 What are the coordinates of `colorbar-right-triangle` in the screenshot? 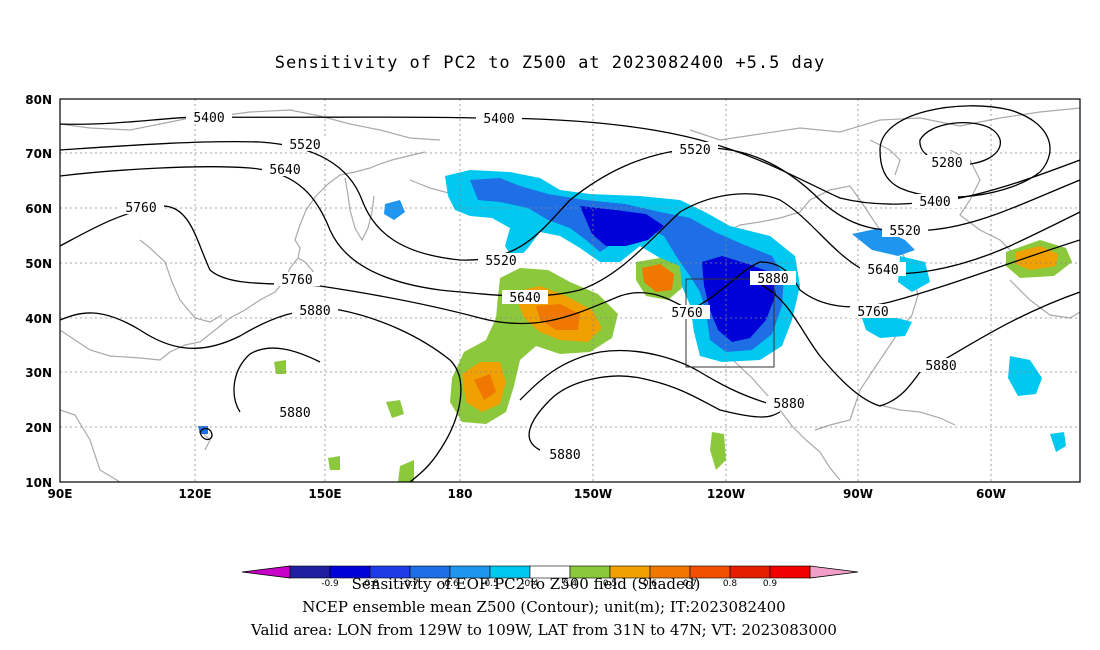 It's located at (834, 572).